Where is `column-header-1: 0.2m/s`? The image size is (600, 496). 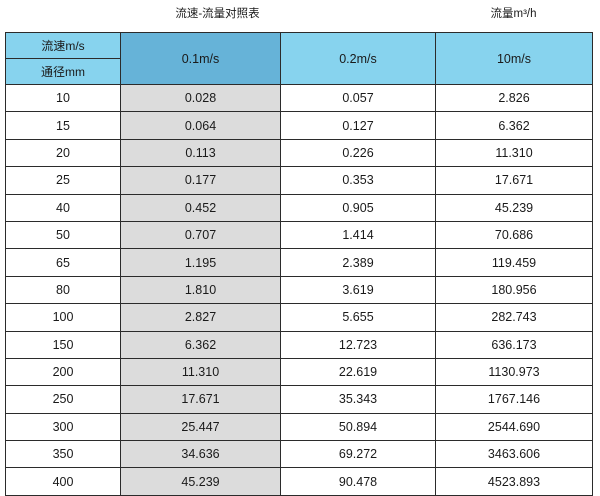
column-header-1: 0.2m/s is located at coordinates (358, 58).